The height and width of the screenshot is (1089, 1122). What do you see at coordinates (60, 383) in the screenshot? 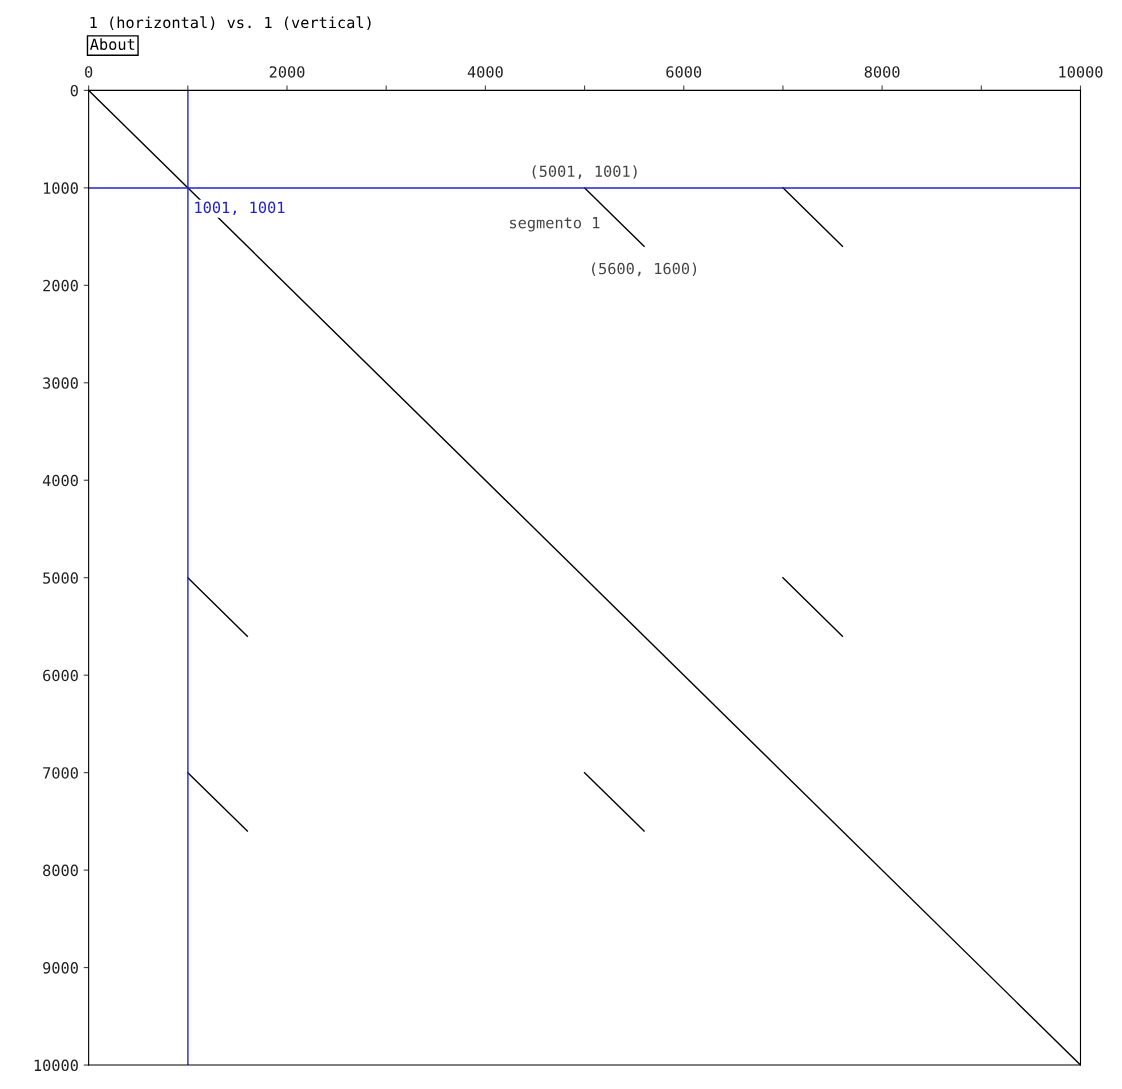
I see `y-tick-label: 3000` at bounding box center [60, 383].